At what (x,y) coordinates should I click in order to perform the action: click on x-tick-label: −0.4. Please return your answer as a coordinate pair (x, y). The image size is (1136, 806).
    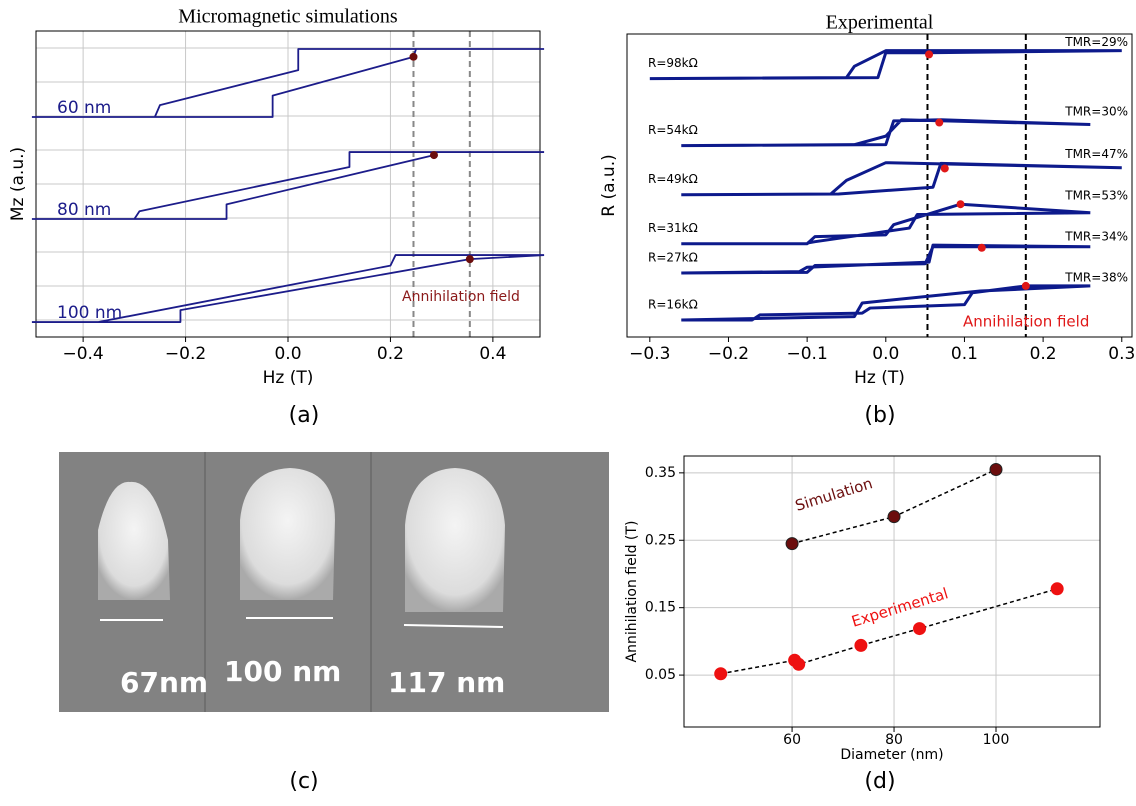
    Looking at the image, I should click on (82, 354).